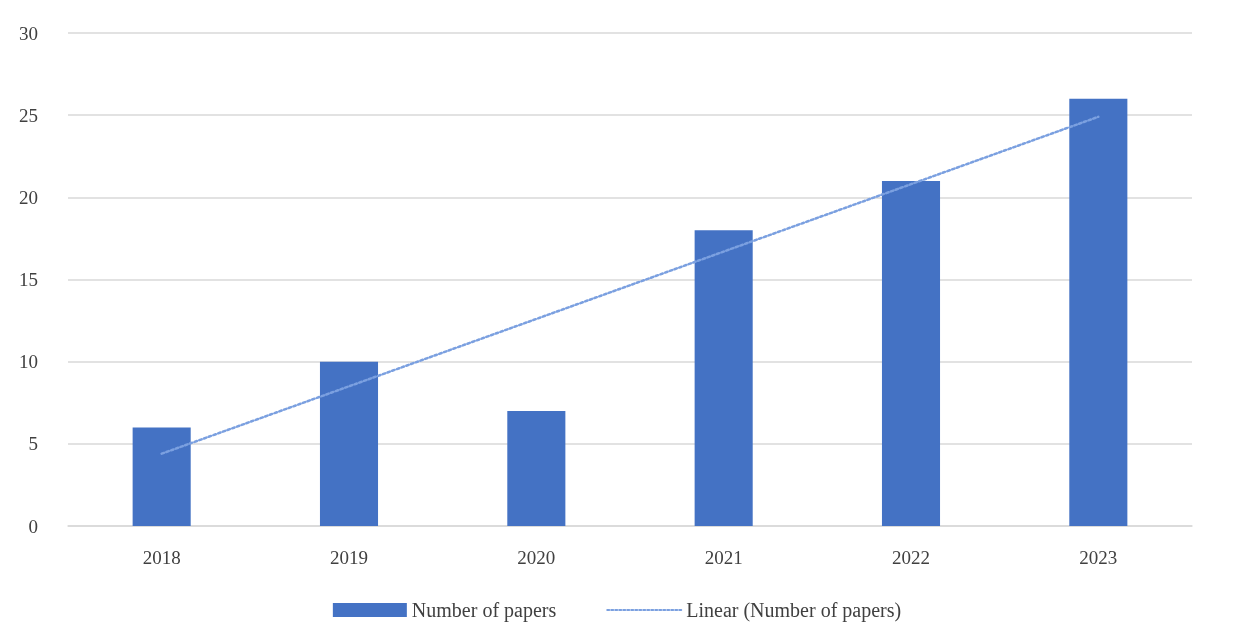  I want to click on y-tick-label: 30, so click(28, 33).